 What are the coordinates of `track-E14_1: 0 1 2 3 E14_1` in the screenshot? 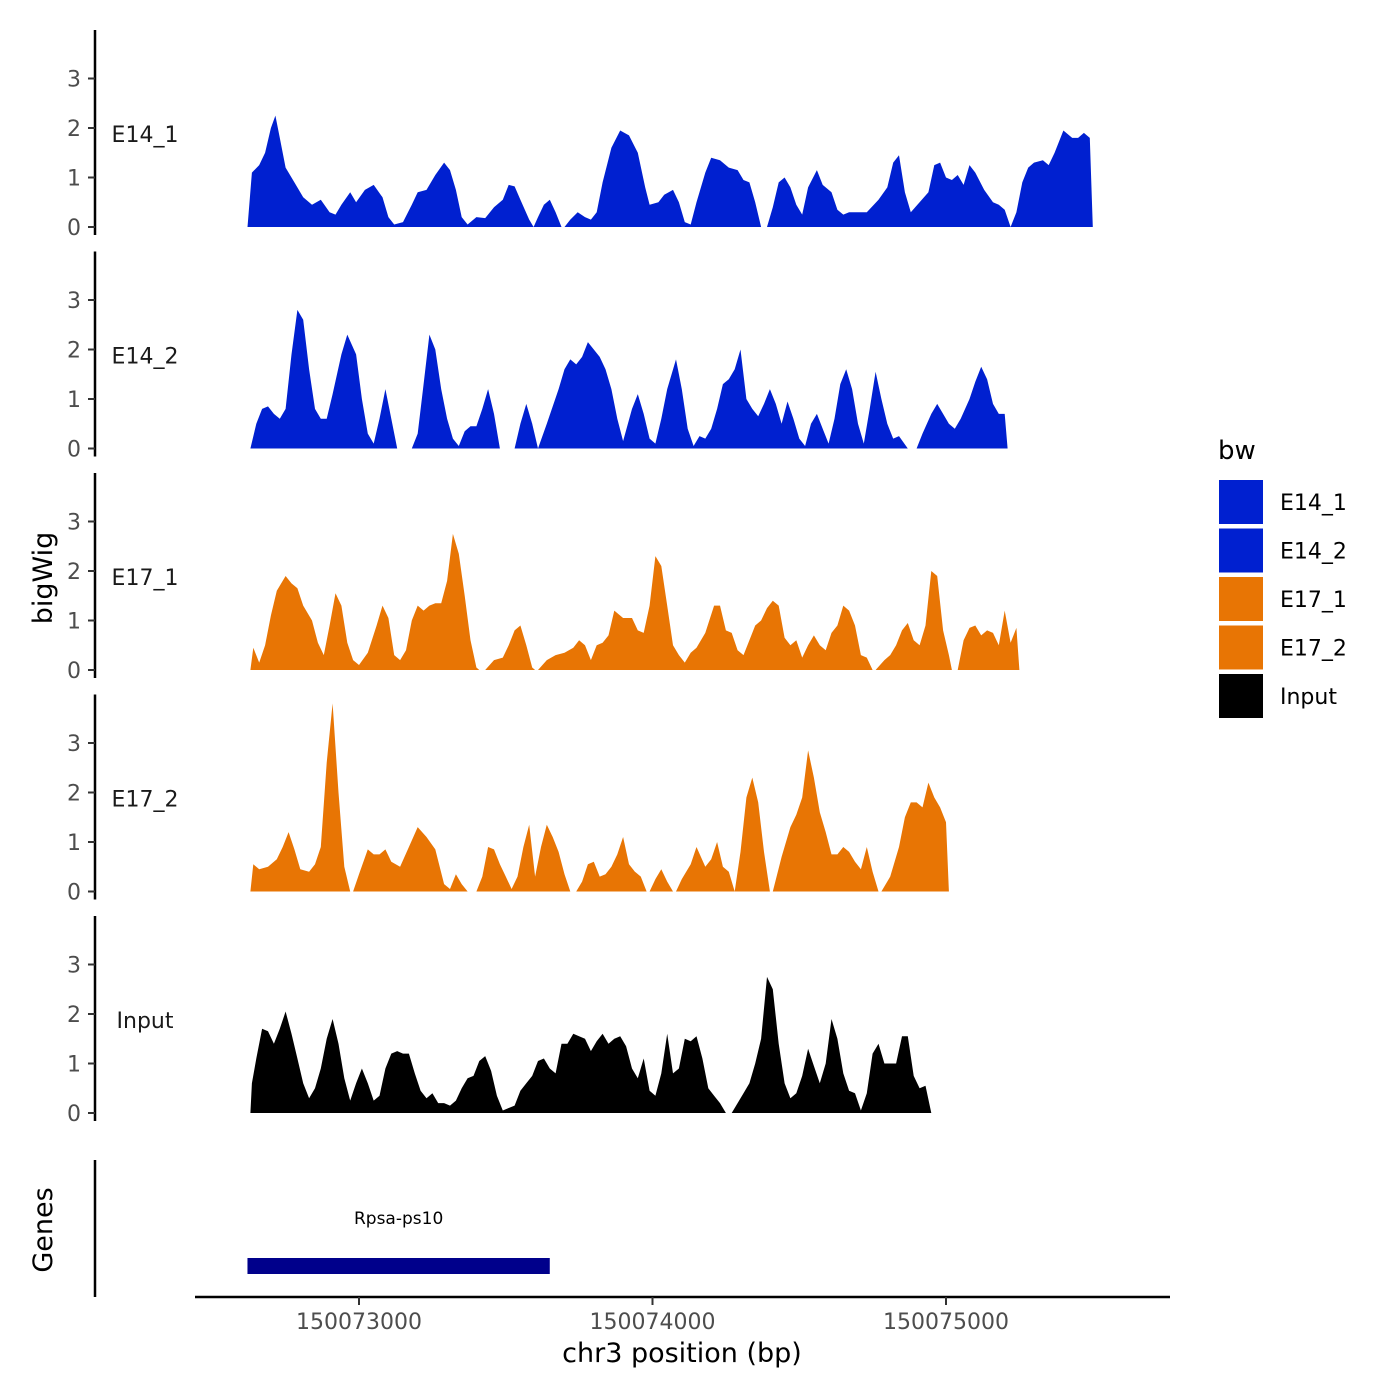 It's located at (580, 135).